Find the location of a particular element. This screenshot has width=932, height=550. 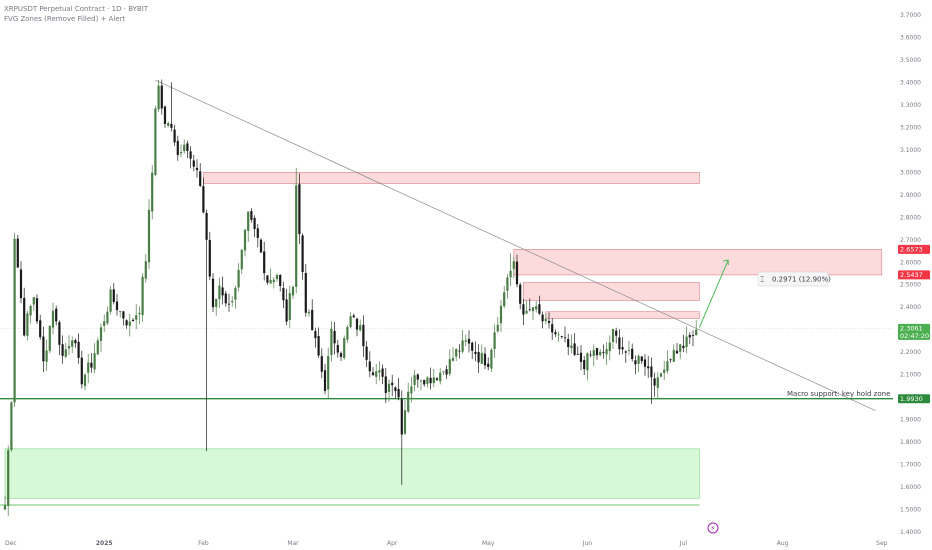

time-axis: Dec 2025 Feb Mar Apr May Jun Jul Aug Sep is located at coordinates (446, 543).